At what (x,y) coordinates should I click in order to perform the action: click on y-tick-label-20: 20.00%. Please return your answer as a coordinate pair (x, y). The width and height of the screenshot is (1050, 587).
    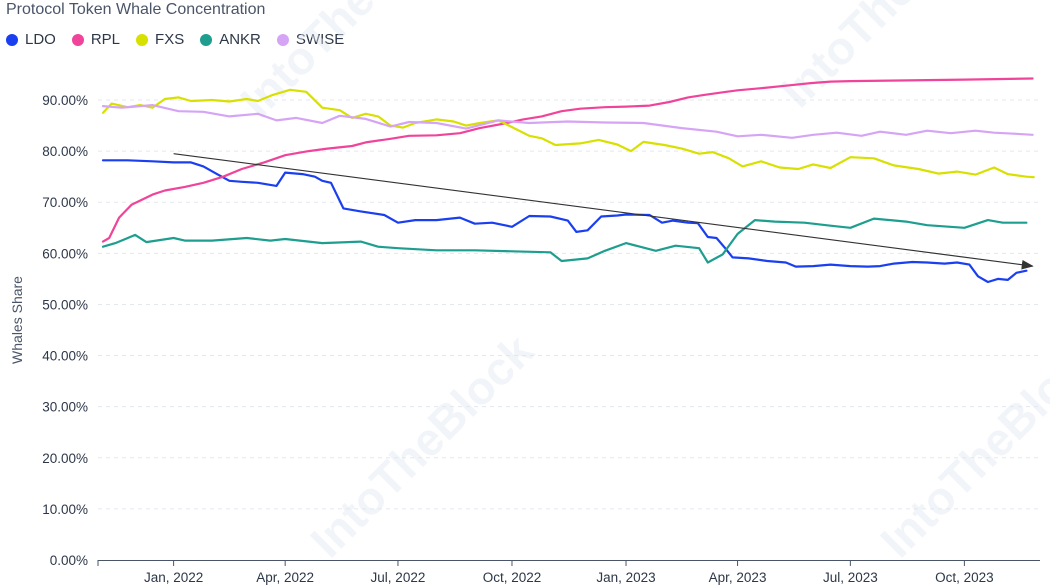
    Looking at the image, I should click on (65, 458).